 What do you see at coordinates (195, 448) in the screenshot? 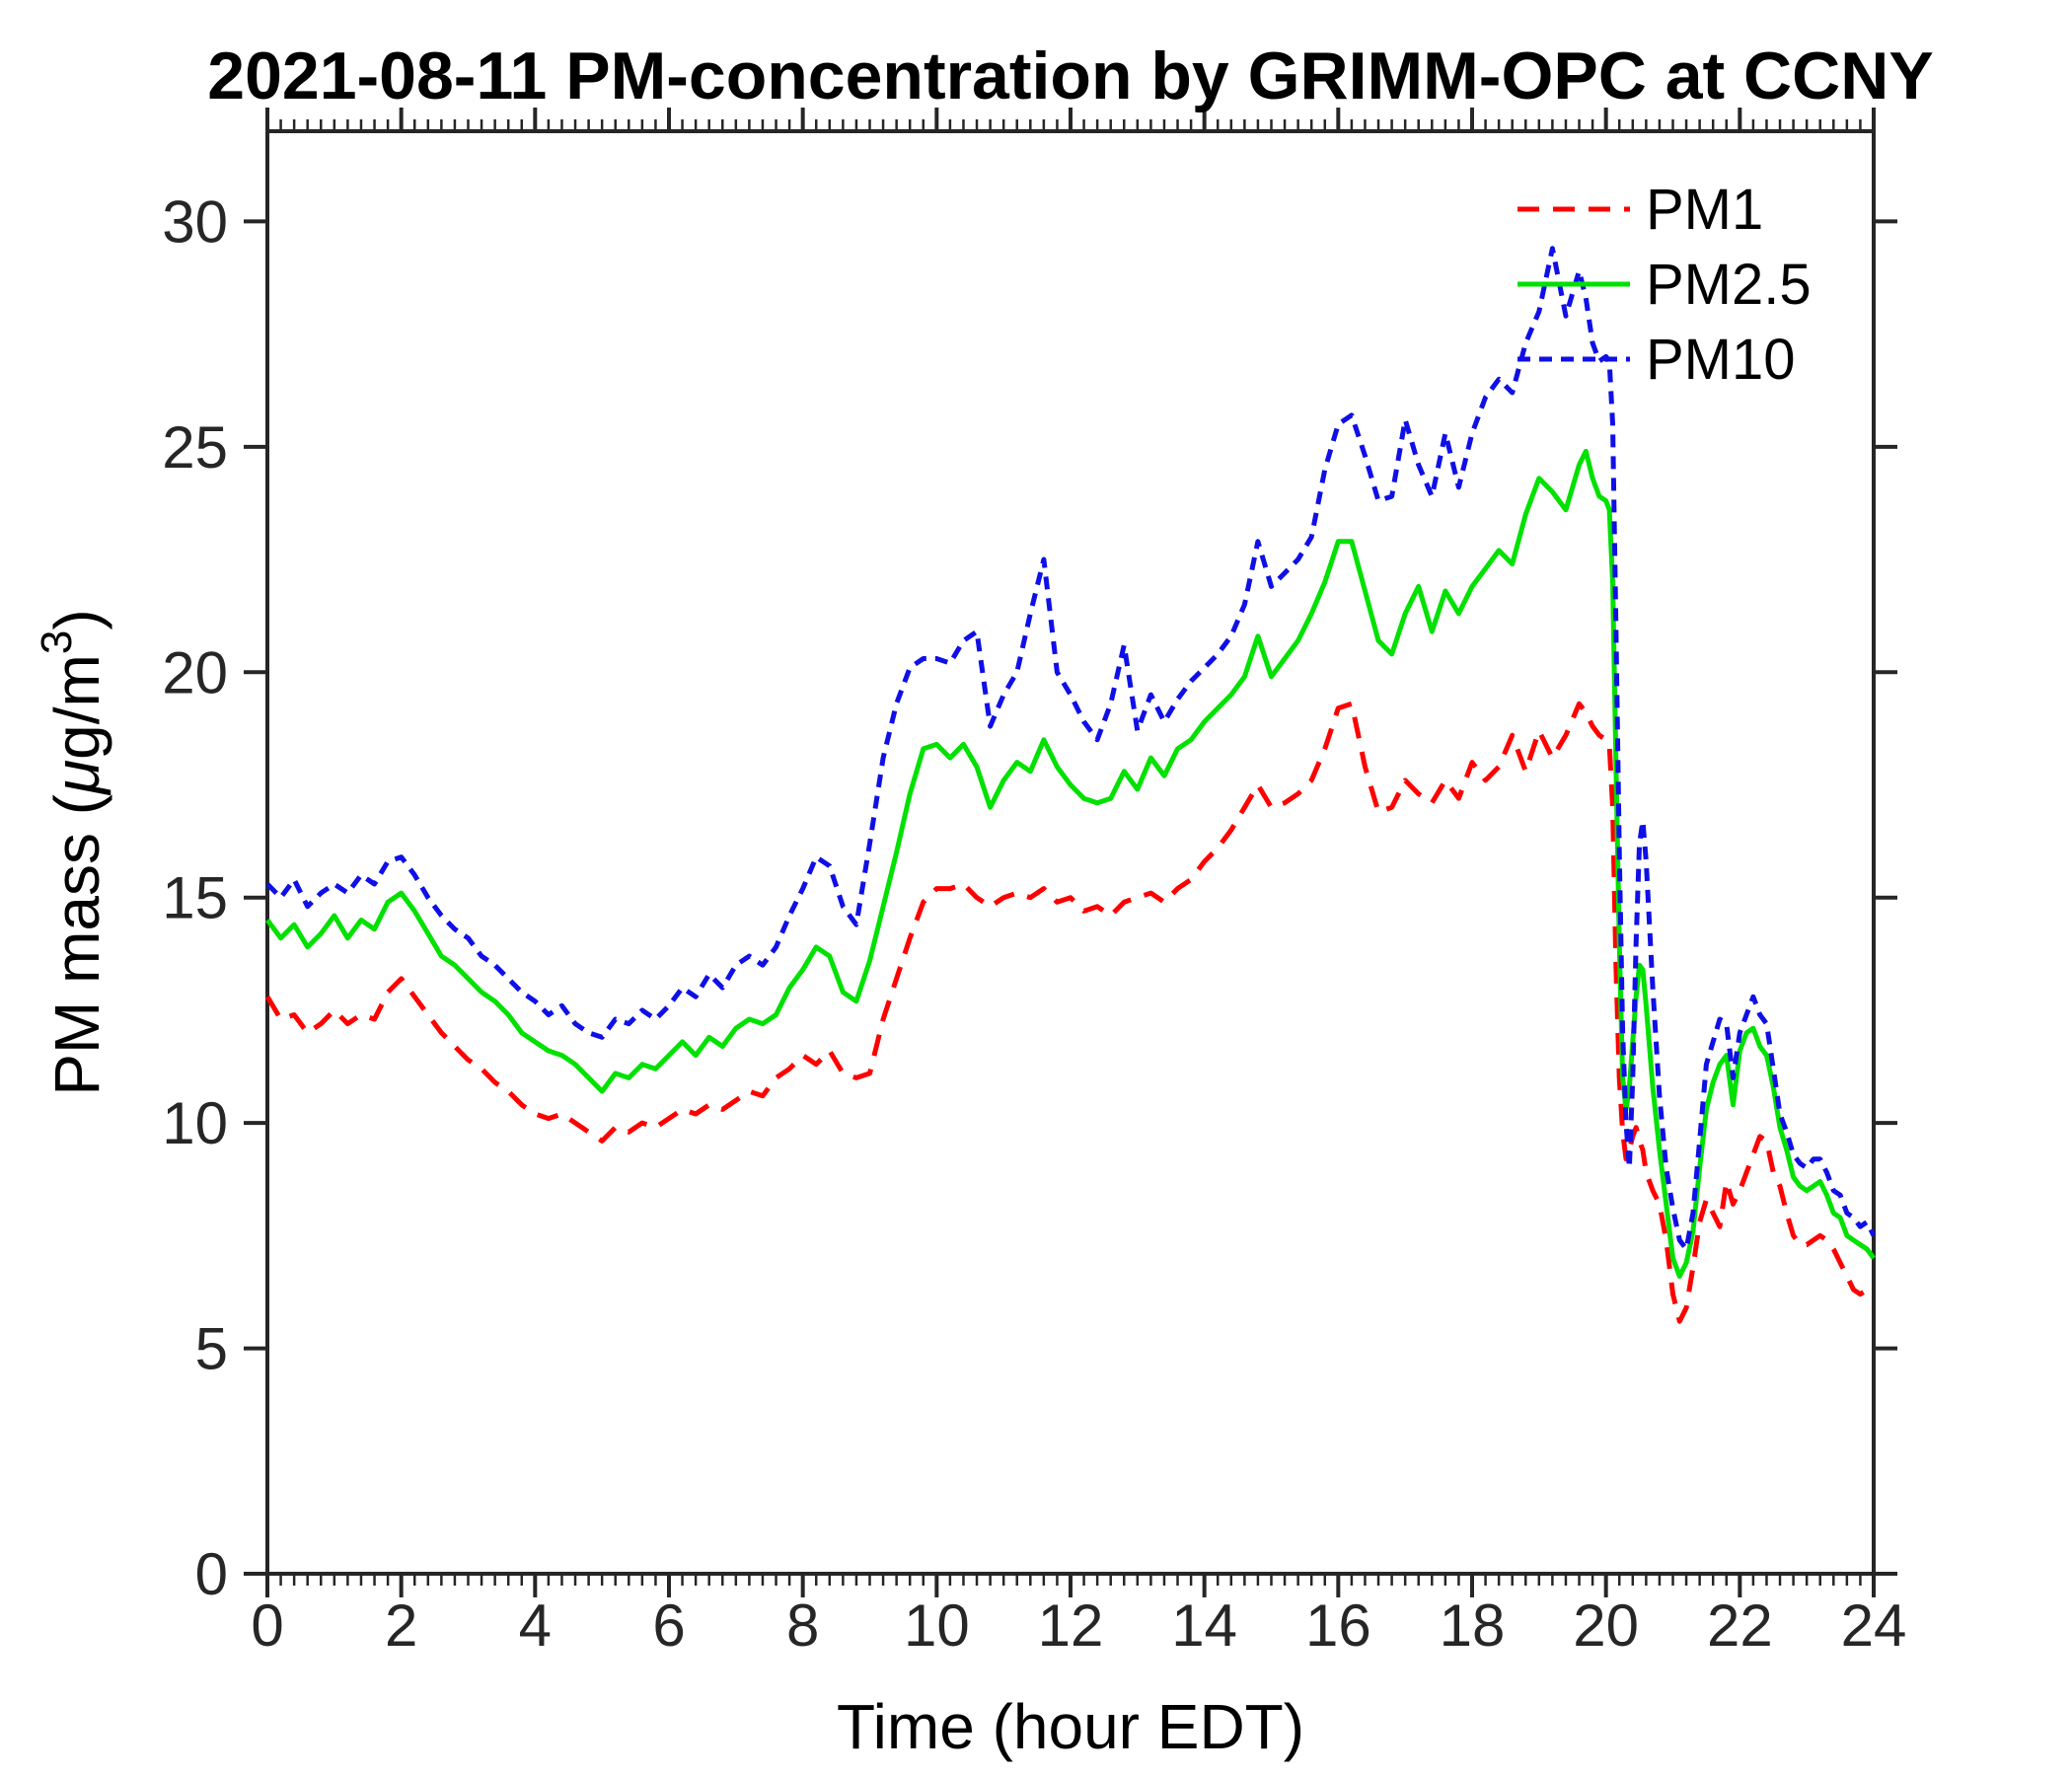
I see `y-tick-label: 25` at bounding box center [195, 448].